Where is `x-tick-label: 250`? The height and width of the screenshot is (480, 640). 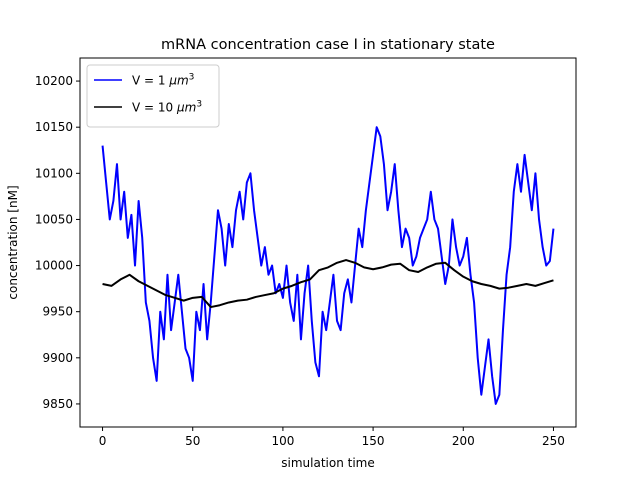 x-tick-label: 250 is located at coordinates (553, 441).